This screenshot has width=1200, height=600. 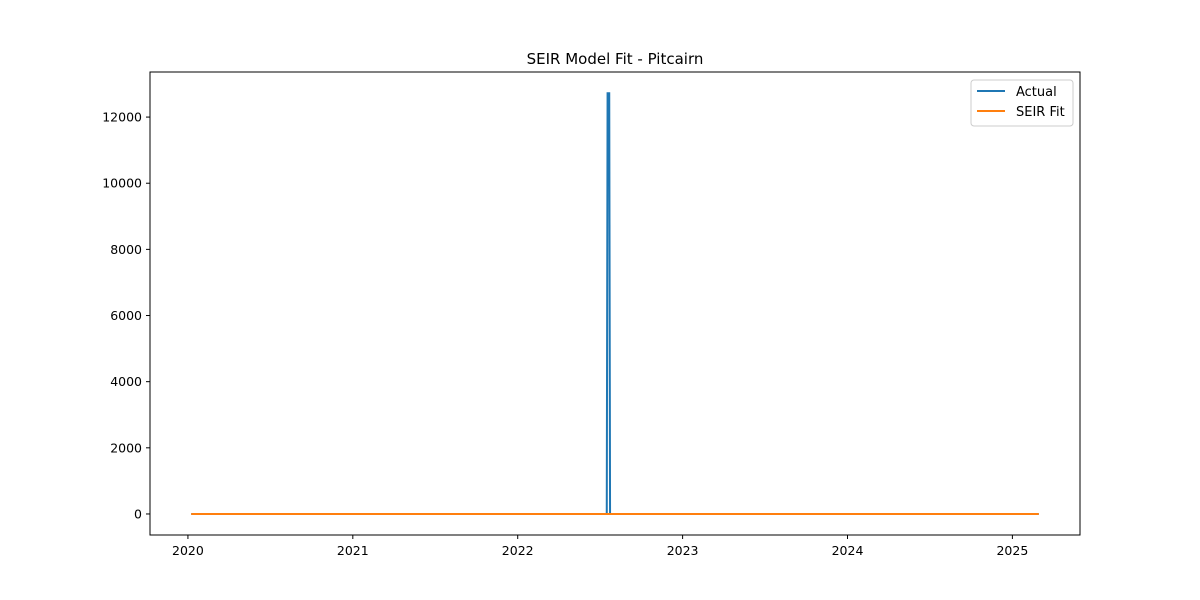 What do you see at coordinates (600, 546) in the screenshot?
I see `x-axis: 2020 2021 2022 2023 2024 2025` at bounding box center [600, 546].